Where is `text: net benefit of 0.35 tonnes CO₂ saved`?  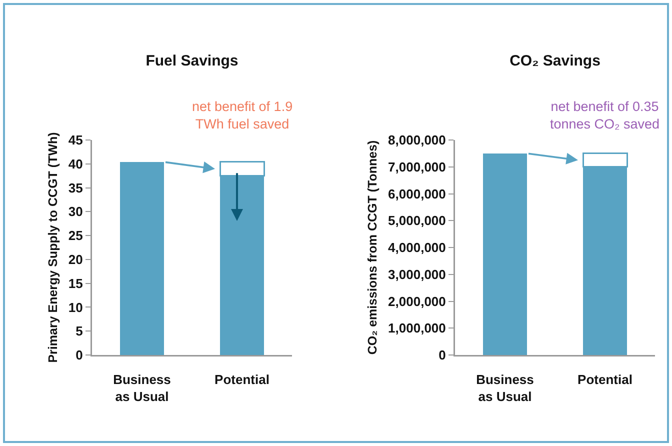
text: net benefit of 0.35 tonnes CO₂ saved is located at coordinates (605, 115).